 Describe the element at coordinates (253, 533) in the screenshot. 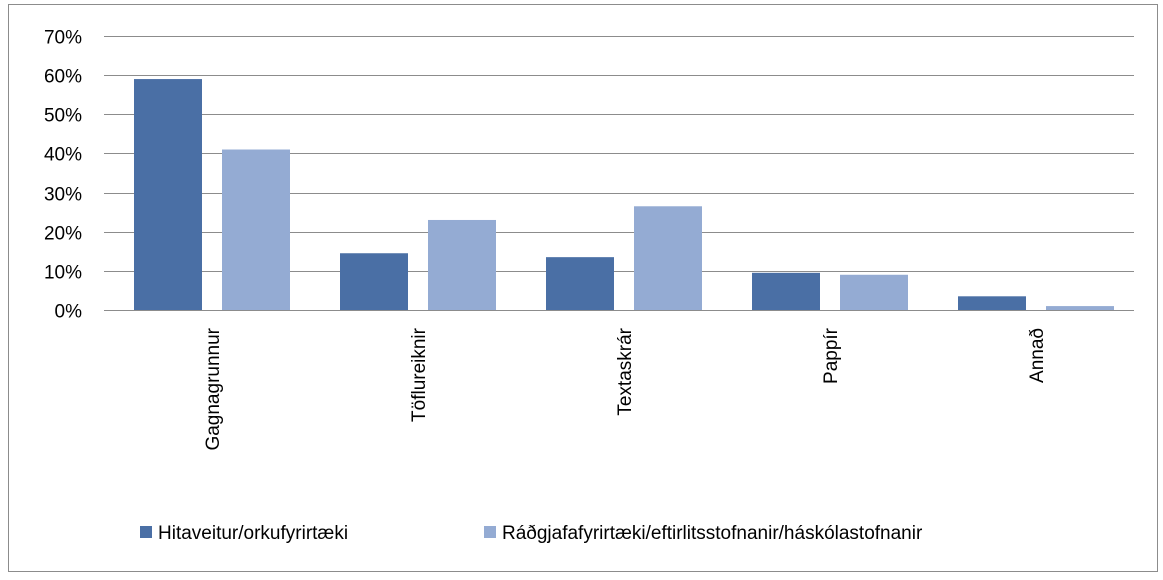

I see `legend-label: Hitaveitur/orkufyrirtæki` at that location.